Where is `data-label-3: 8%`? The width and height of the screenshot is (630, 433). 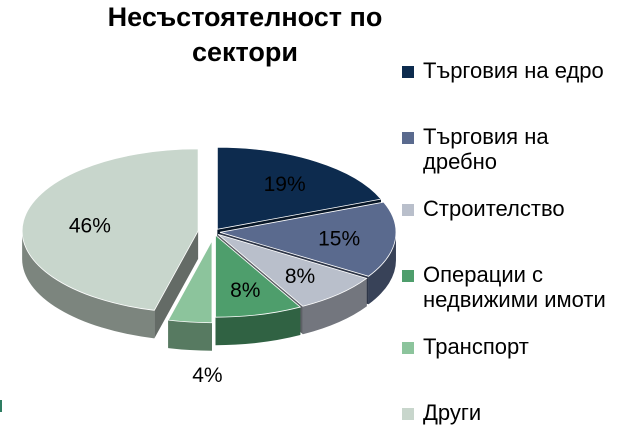
data-label-3: 8% is located at coordinates (245, 290).